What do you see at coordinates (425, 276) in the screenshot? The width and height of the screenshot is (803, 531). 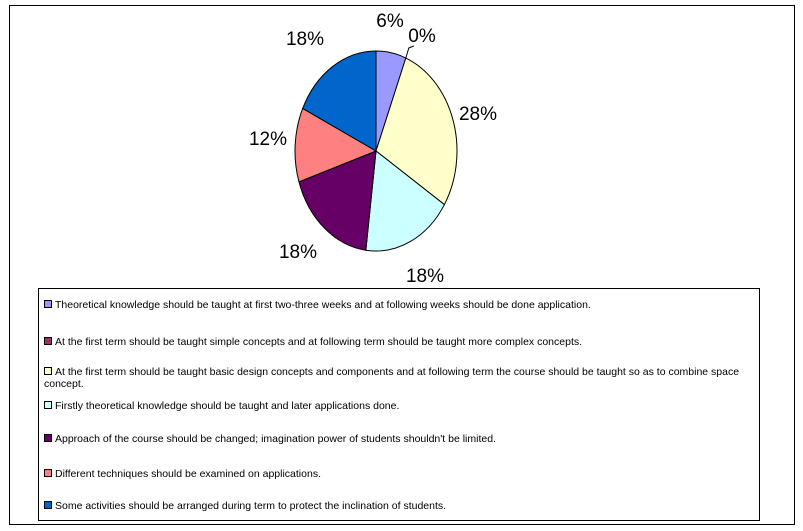 I see `data-label-4: 18%` at bounding box center [425, 276].